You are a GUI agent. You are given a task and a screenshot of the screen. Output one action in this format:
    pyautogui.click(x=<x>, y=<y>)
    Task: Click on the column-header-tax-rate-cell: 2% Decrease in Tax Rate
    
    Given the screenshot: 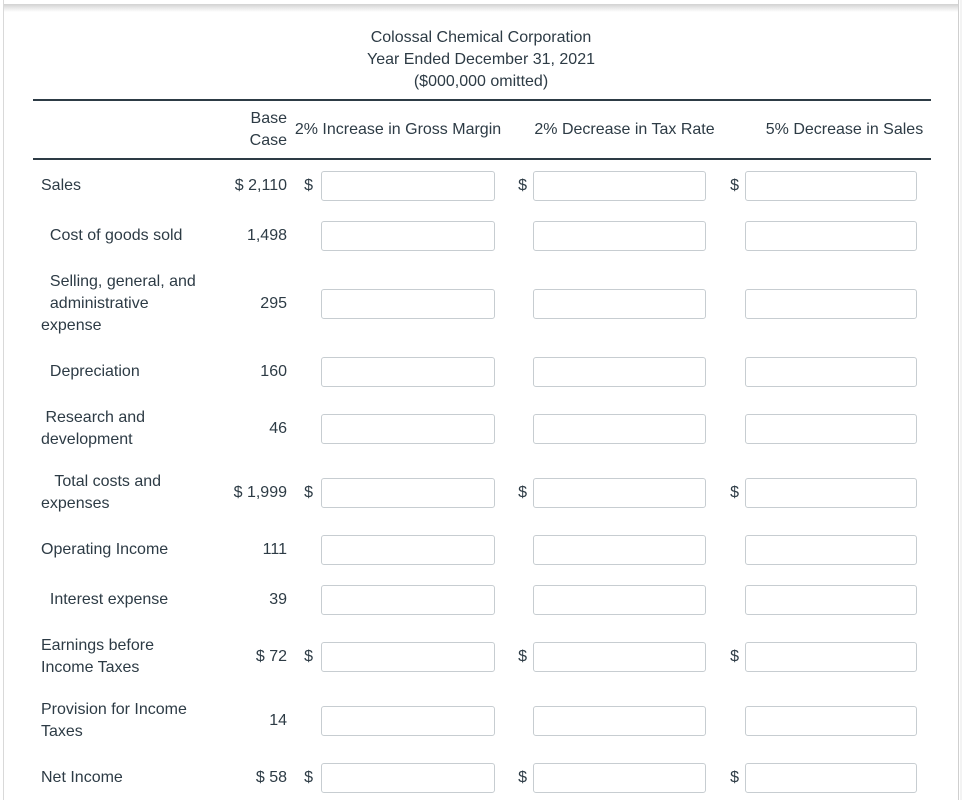 What is the action you would take?
    pyautogui.click(x=604, y=130)
    